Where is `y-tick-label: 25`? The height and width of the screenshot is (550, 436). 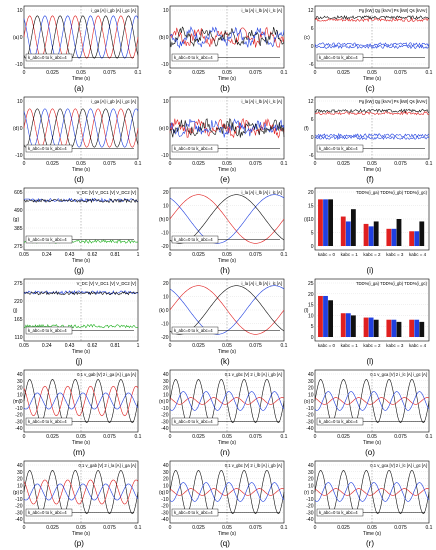
y-tick-label: 25 is located at coordinates (311, 284).